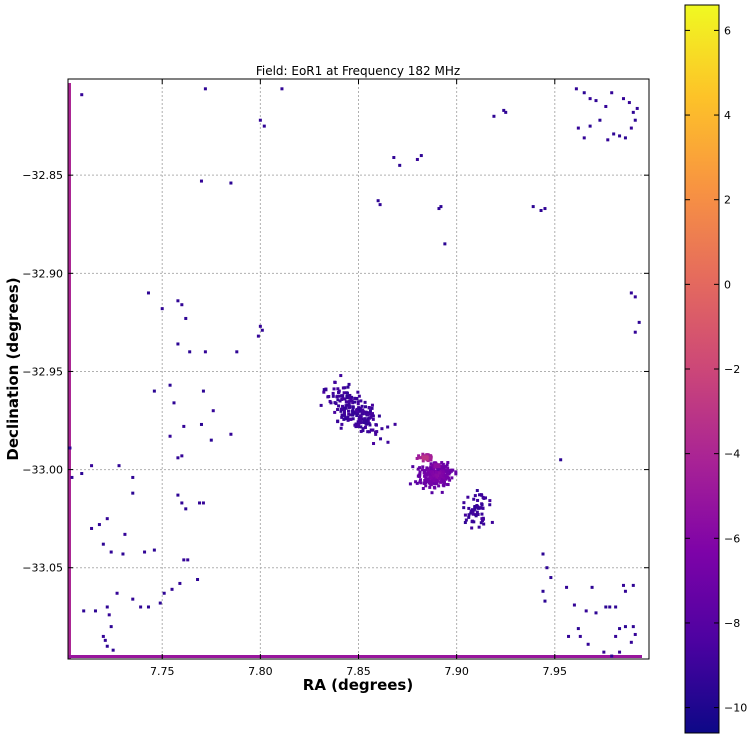 This screenshot has width=752, height=739. Describe the element at coordinates (42, 175) in the screenshot. I see `y-tick-label: −32.85` at that location.